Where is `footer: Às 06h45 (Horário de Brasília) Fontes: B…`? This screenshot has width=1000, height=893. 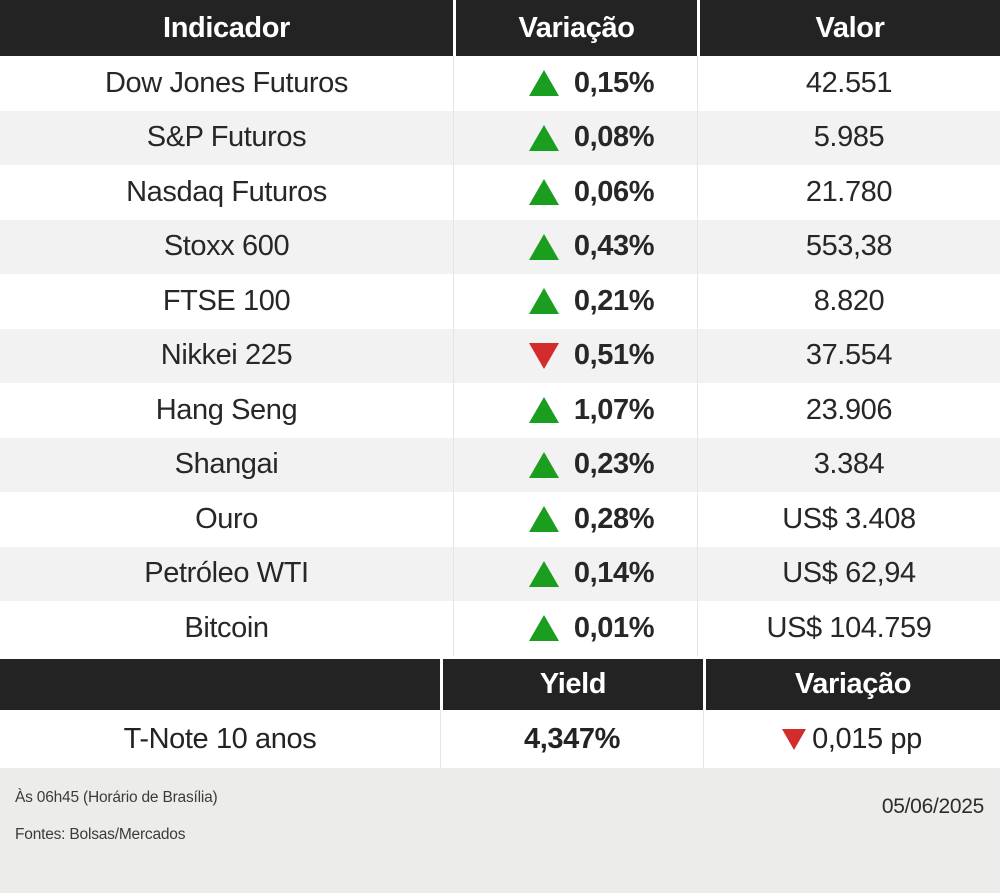
footer: Às 06h45 (Horário de Brasília) Fontes: B… is located at coordinates (500, 830).